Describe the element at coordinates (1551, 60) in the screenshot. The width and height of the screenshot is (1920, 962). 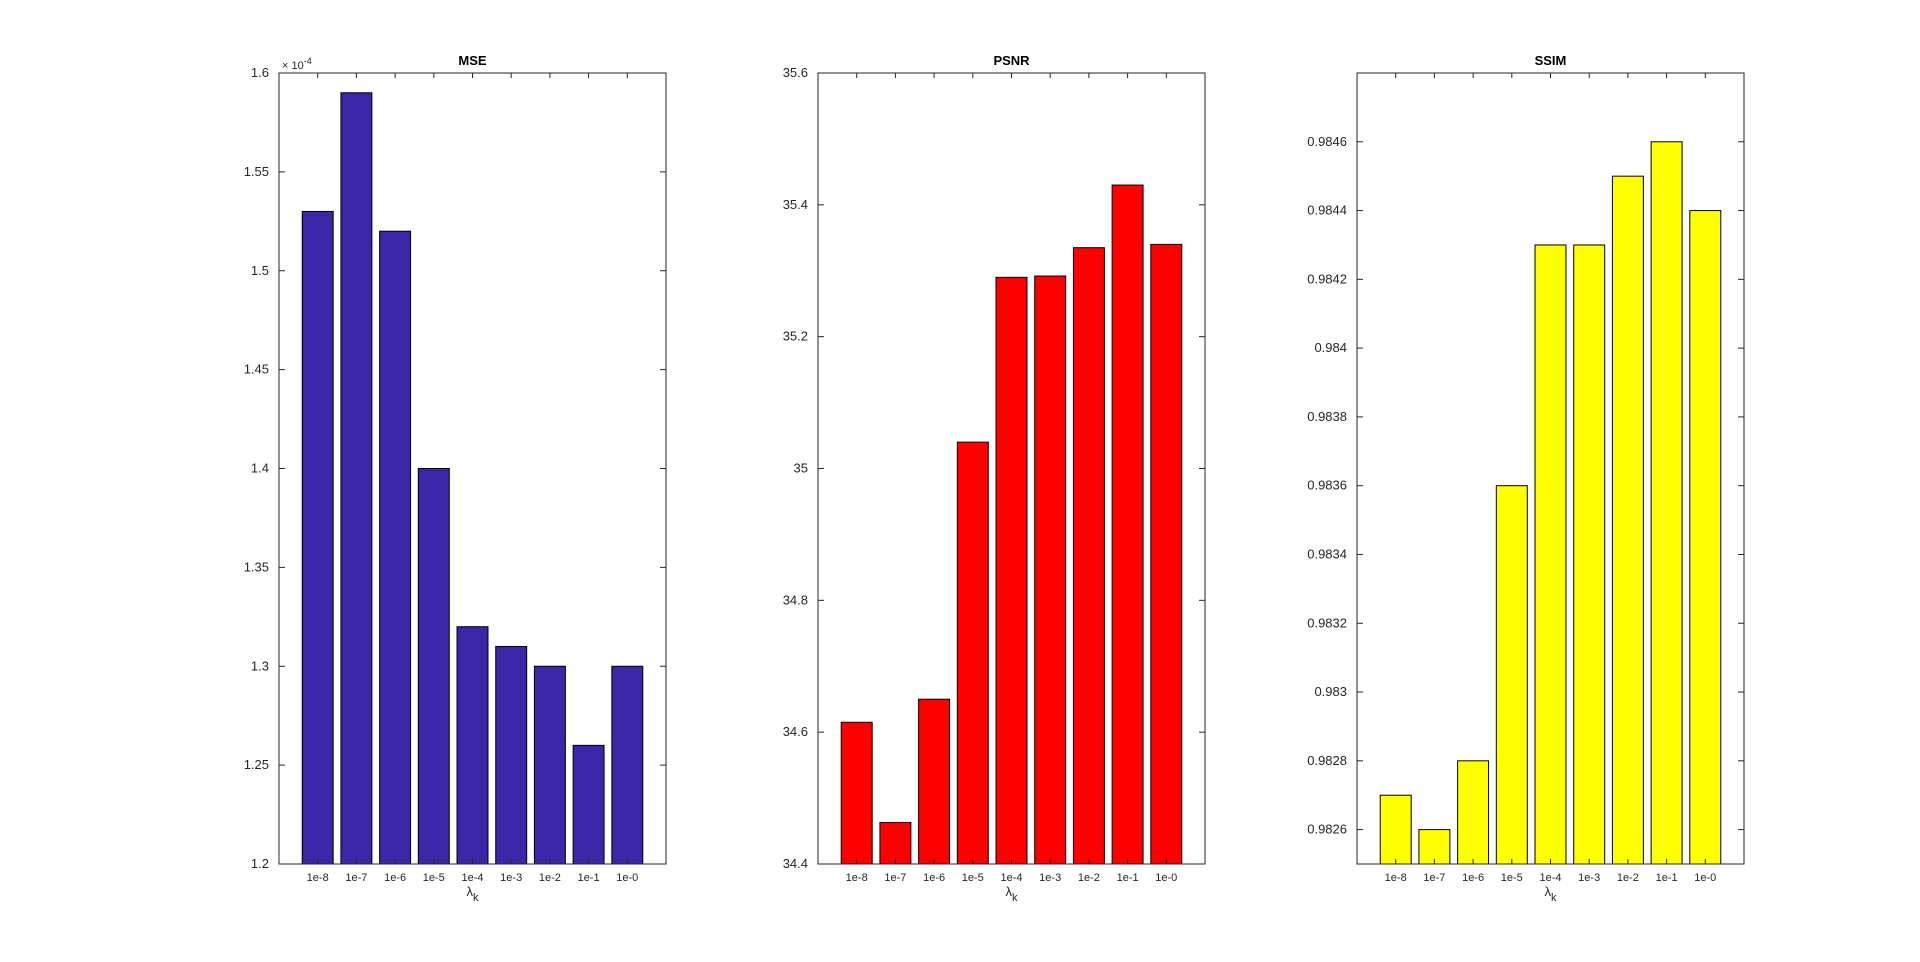
I see `chart-title: SSIM` at that location.